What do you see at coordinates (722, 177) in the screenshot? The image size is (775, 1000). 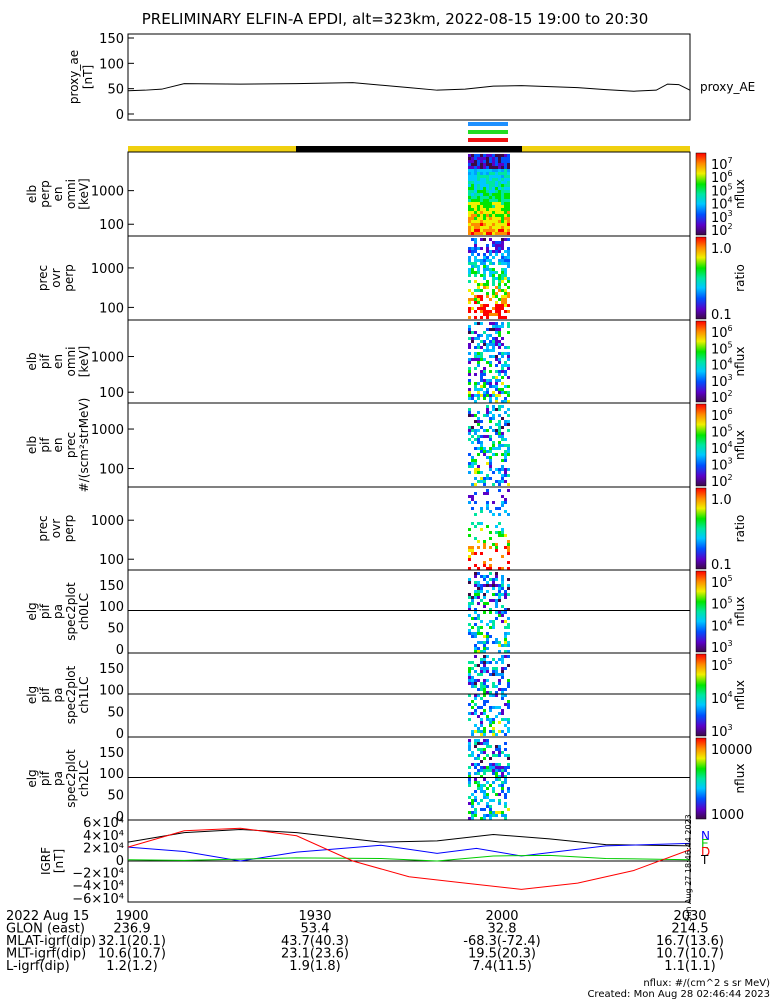 I see `colorbar-tick: 10⁶` at bounding box center [722, 177].